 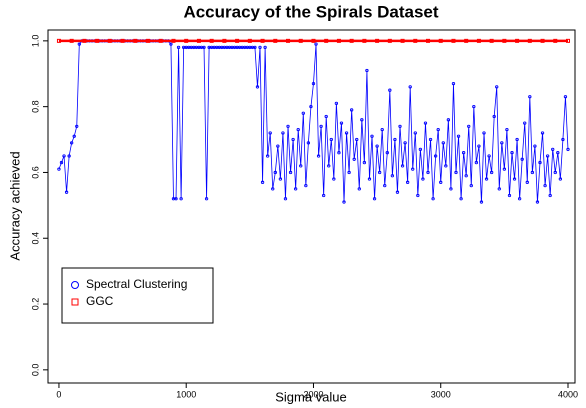 I want to click on legend-label: Spectral Clustering, so click(x=136, y=284).